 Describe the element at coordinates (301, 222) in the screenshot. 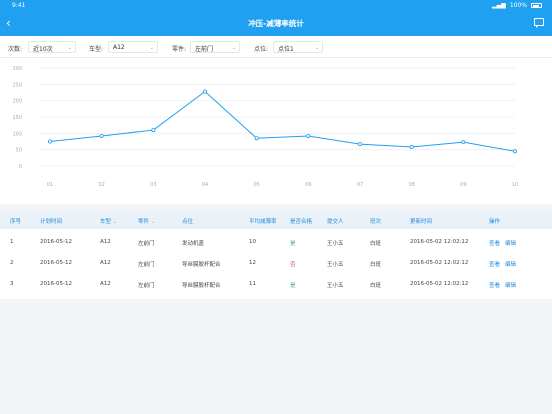

I see `header-label: 是否合格` at that location.